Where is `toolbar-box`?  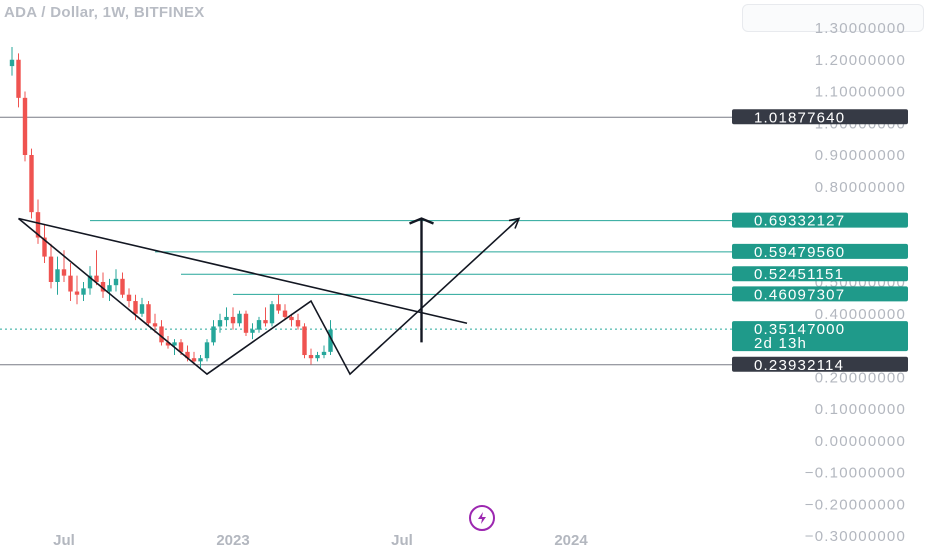 toolbar-box is located at coordinates (833, 18).